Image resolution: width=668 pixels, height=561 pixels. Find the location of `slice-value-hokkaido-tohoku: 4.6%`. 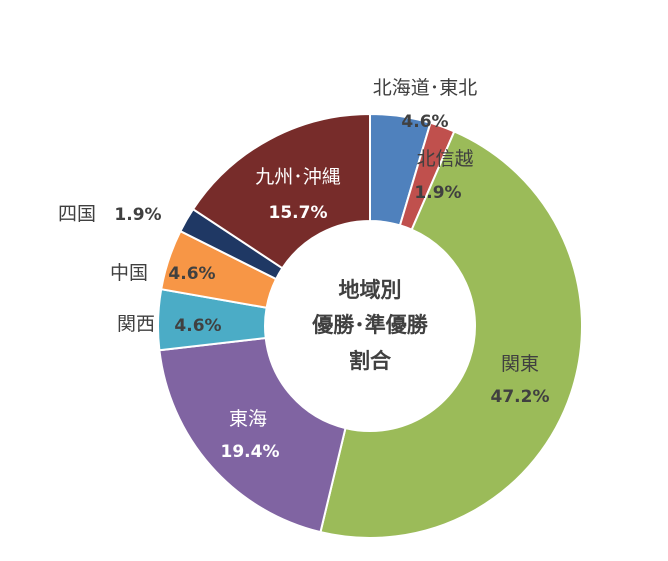

slice-value-hokkaido-tohoku: 4.6% is located at coordinates (424, 122).